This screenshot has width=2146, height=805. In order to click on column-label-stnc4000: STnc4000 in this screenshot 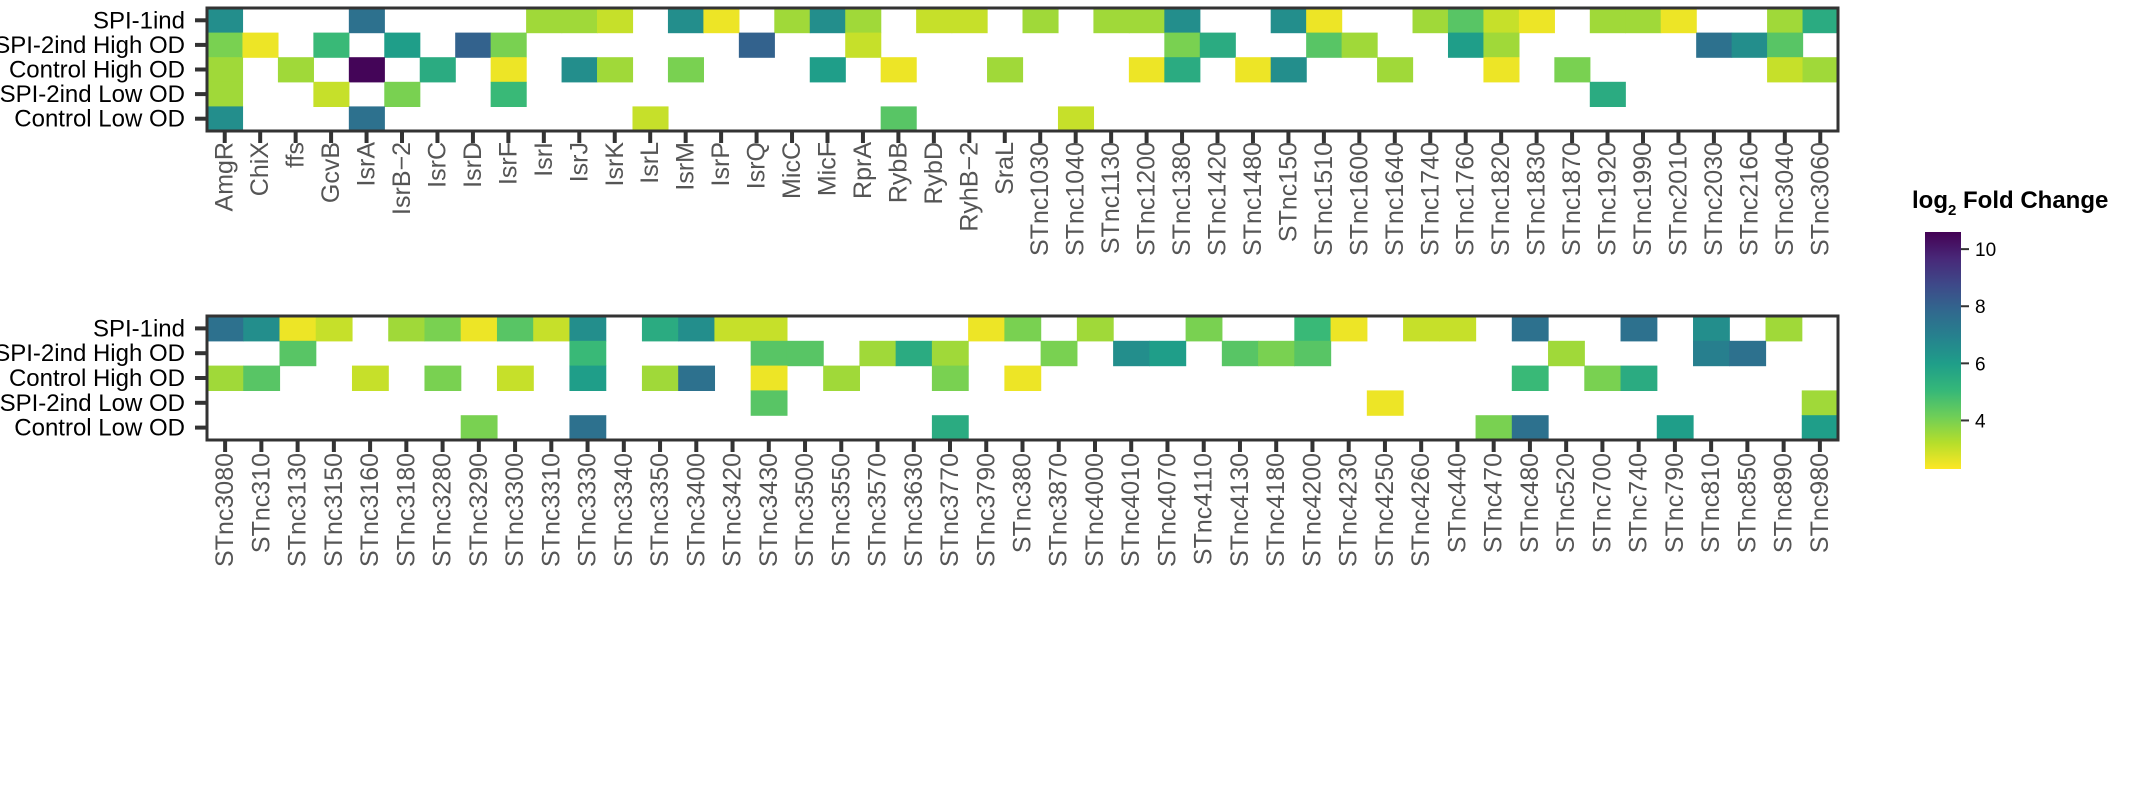, I will do `click(1095, 510)`.